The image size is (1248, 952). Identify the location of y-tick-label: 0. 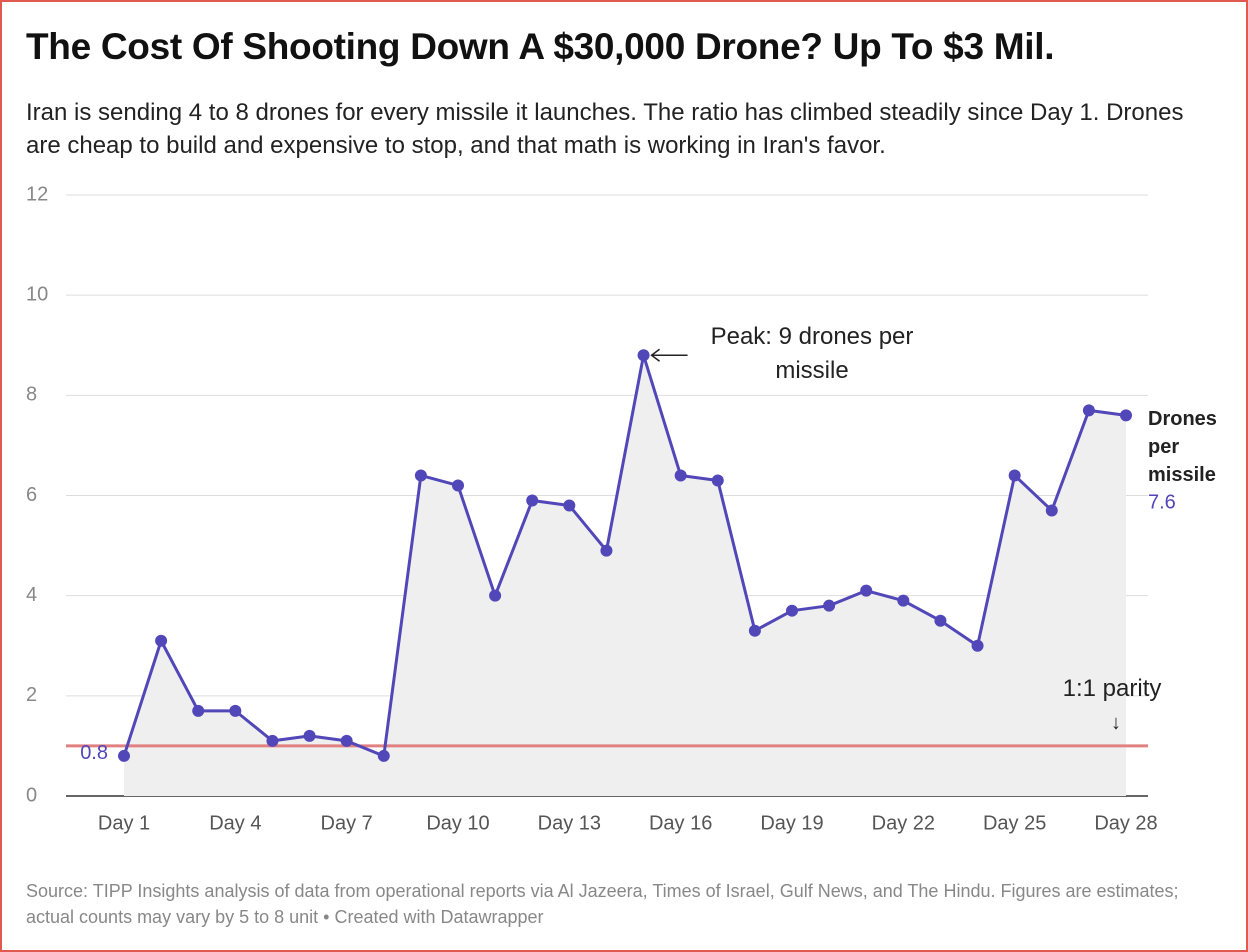
(31, 795).